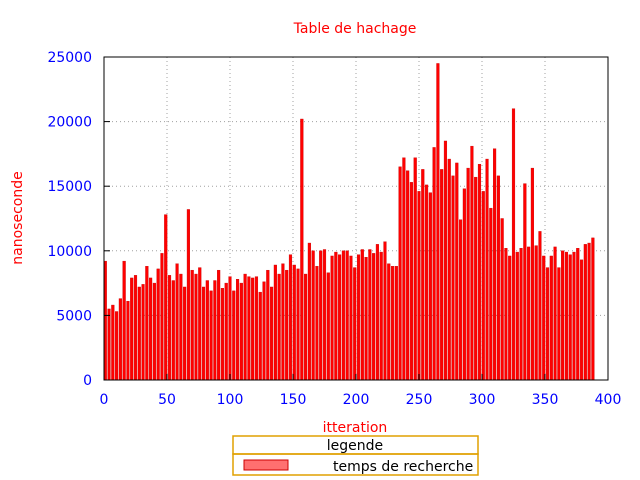 The image size is (640, 480). What do you see at coordinates (361, 391) in the screenshot?
I see `x-axis-ticks: 0 50 100 150 200 250 300 350 400` at bounding box center [361, 391].